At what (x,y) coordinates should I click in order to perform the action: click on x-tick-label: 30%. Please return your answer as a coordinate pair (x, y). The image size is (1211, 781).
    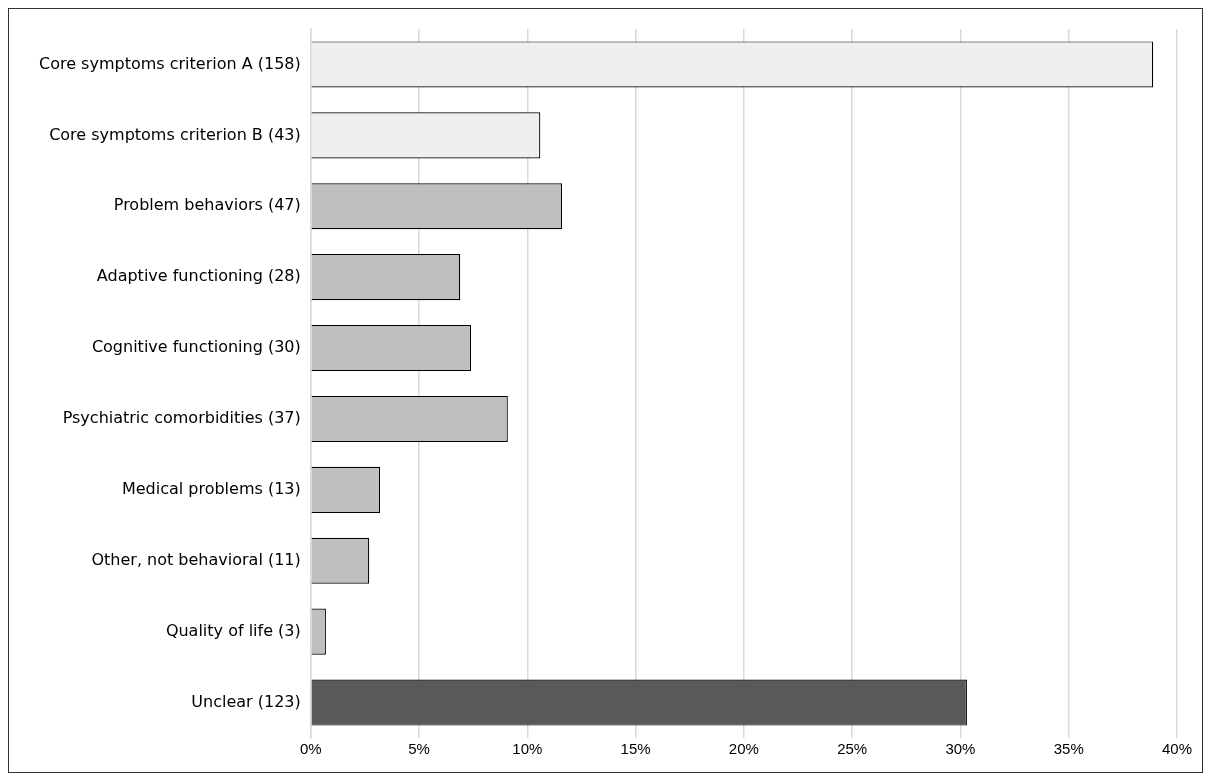
    Looking at the image, I should click on (960, 749).